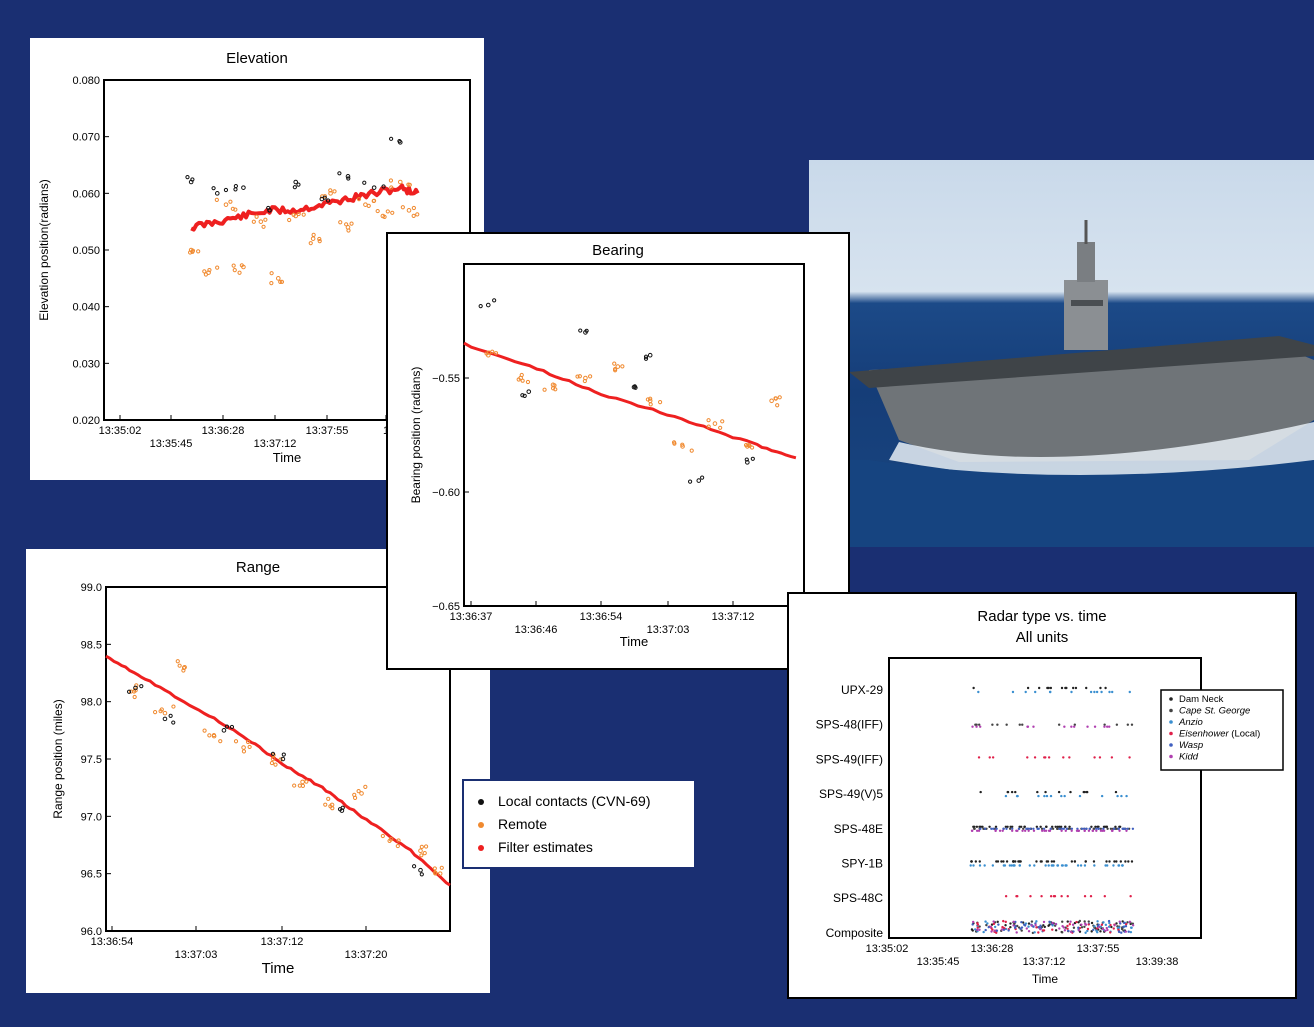 This screenshot has width=1314, height=1027. What do you see at coordinates (858, 898) in the screenshot?
I see `radar-row-label: SPS-48C` at bounding box center [858, 898].